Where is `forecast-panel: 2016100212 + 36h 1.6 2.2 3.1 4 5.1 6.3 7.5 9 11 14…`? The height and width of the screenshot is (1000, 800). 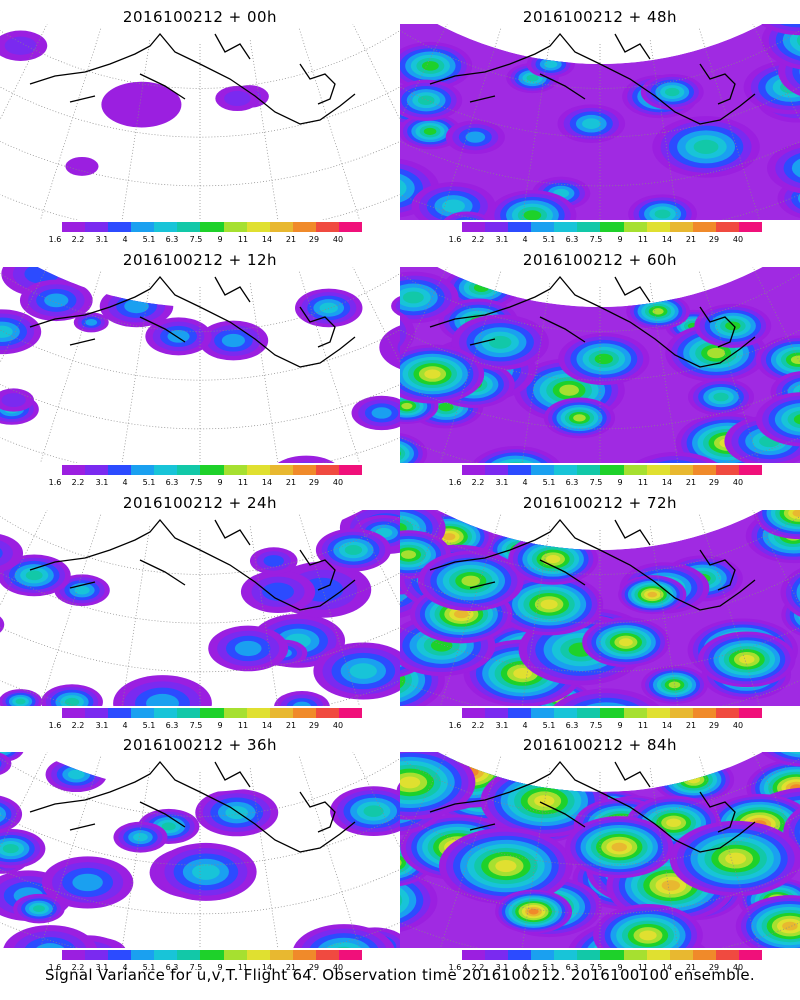 forecast-panel: 2016100212 + 36h 1.6 2.2 3.1 4 5.1 6.3 7.5 9 11 14… is located at coordinates (200, 850).